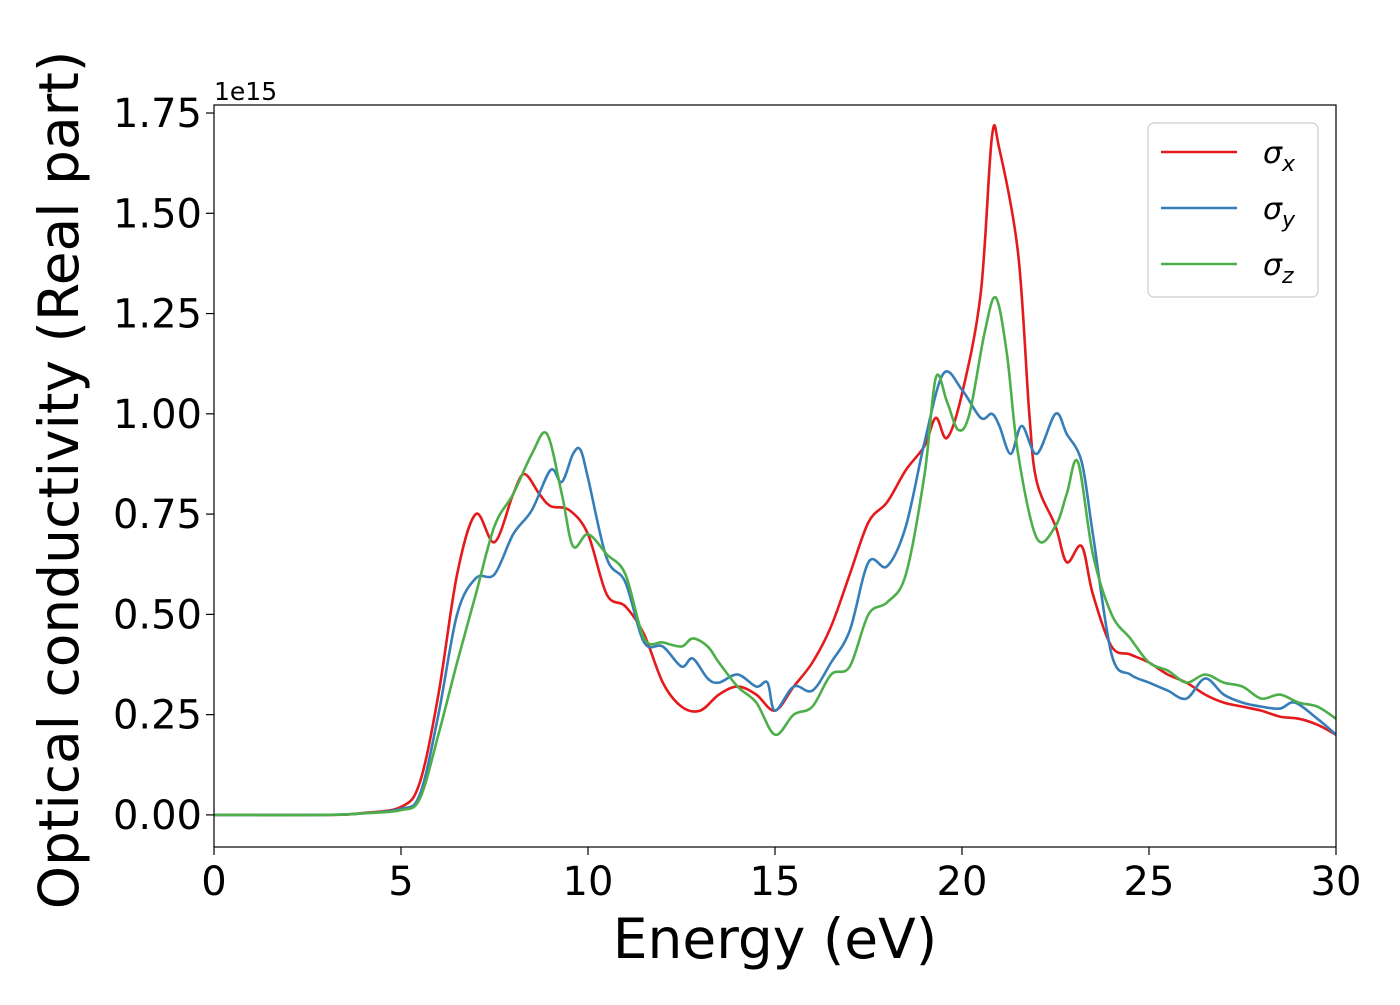  What do you see at coordinates (157, 716) in the screenshot?
I see `y-tick-label: 0.25` at bounding box center [157, 716].